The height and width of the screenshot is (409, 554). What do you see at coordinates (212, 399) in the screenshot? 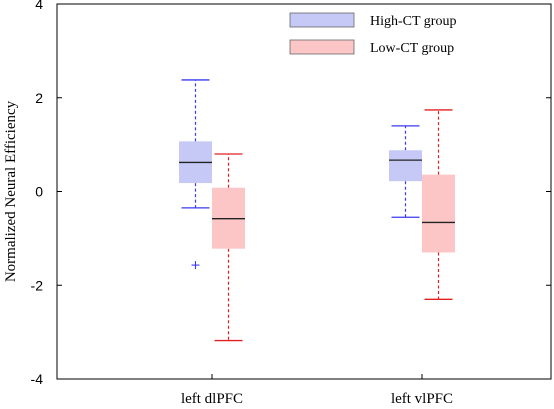
I see `x-tick-label: left dlPFC` at bounding box center [212, 399].